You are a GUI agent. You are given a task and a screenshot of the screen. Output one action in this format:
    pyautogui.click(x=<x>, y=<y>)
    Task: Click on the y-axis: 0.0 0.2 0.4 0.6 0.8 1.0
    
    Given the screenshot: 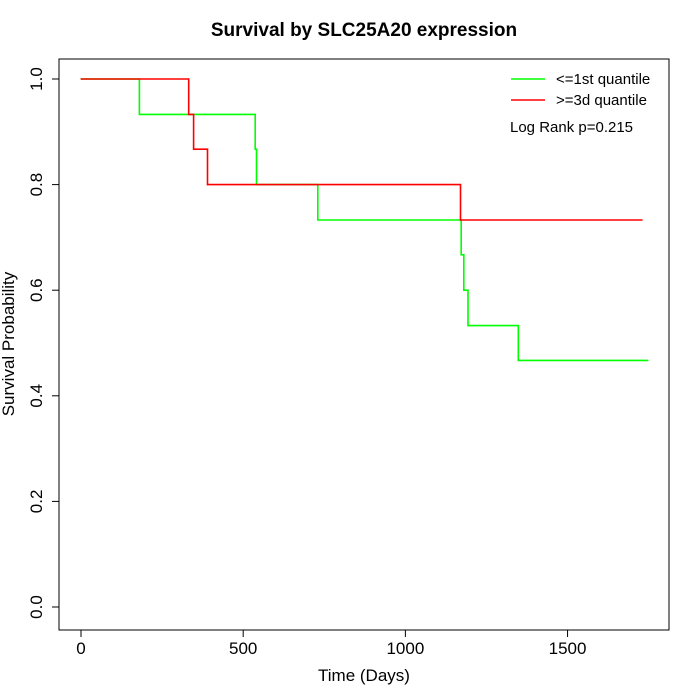 What is the action you would take?
    pyautogui.click(x=43, y=343)
    